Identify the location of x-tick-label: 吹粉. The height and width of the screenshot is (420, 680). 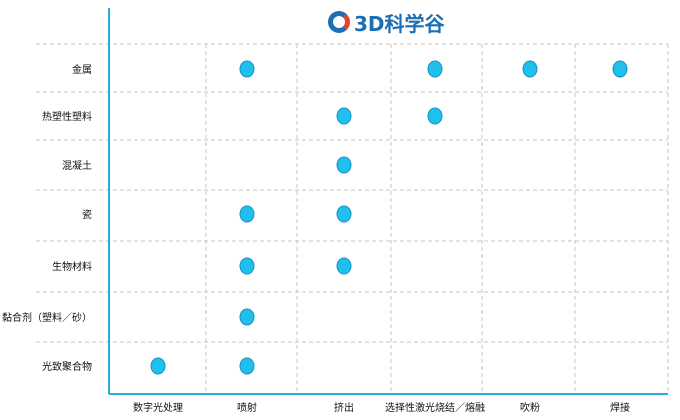
(530, 407).